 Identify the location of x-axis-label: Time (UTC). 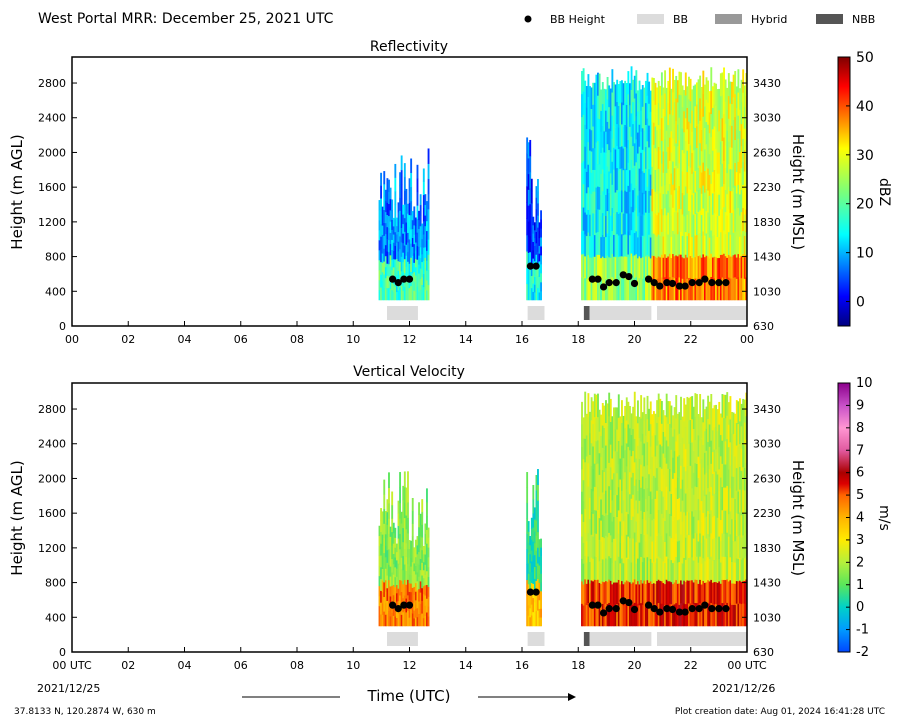
(409, 696).